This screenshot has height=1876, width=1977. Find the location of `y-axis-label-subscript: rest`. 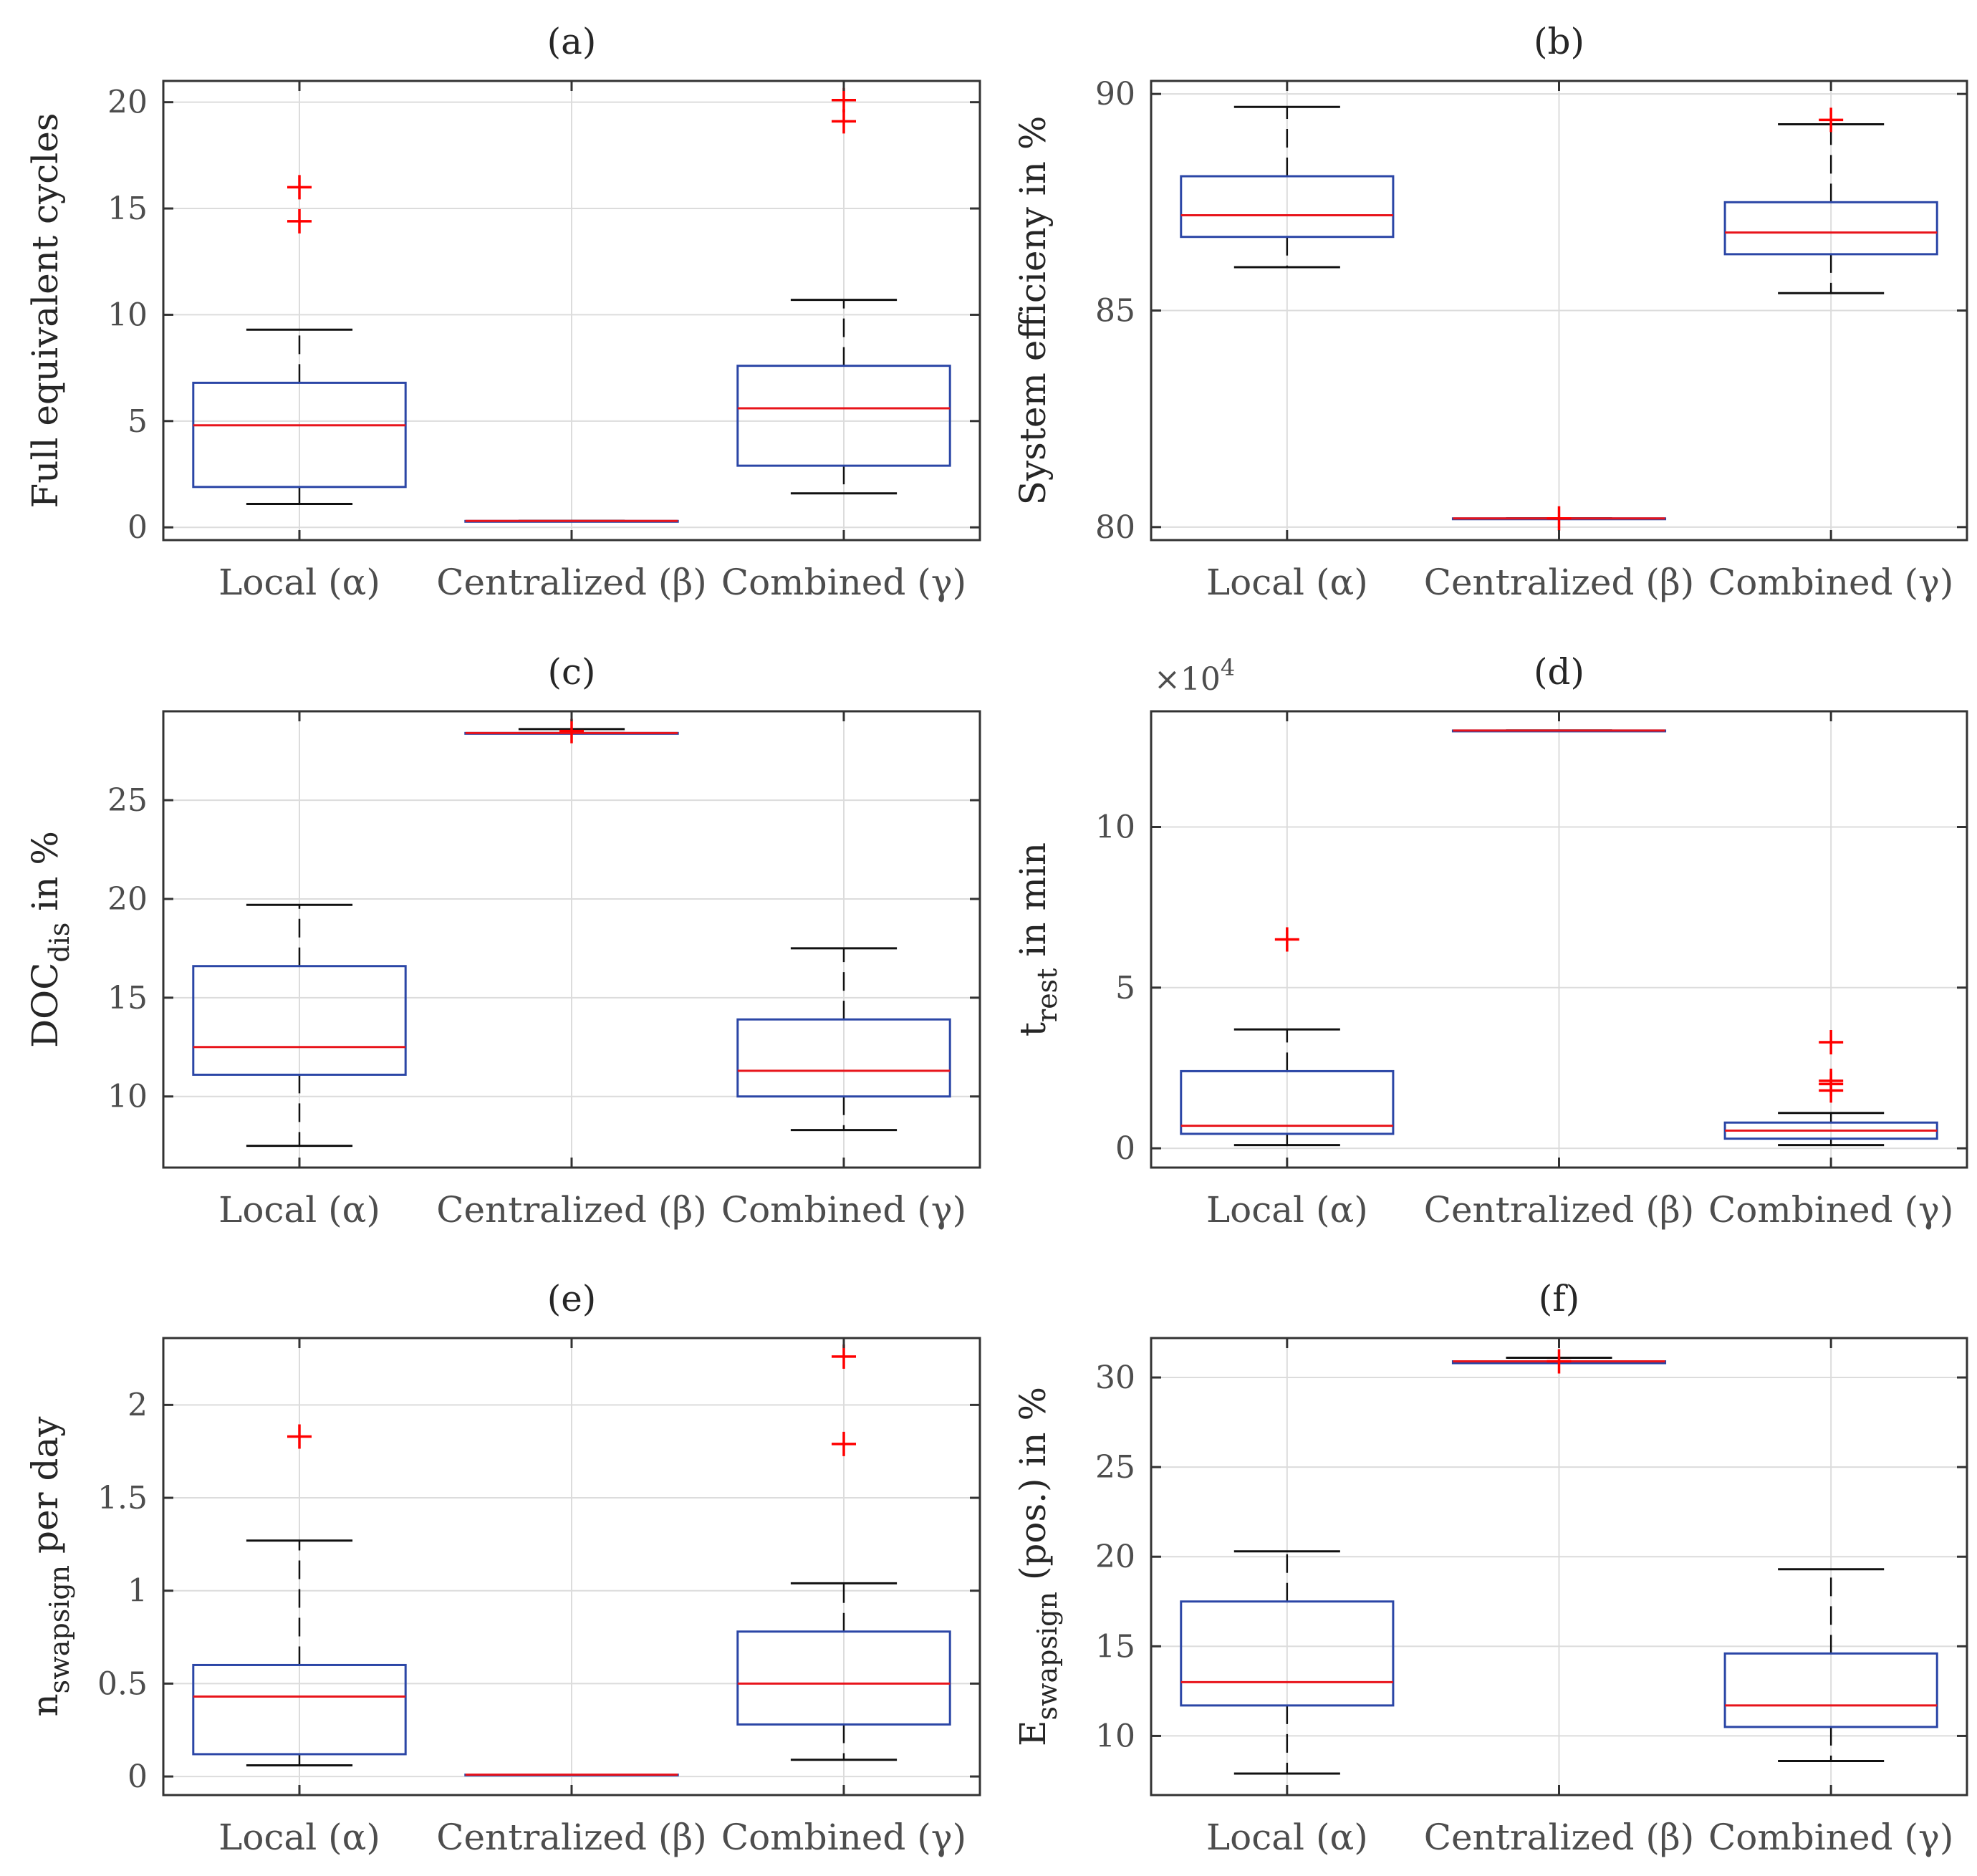

y-axis-label-subscript: rest is located at coordinates (1047, 995).